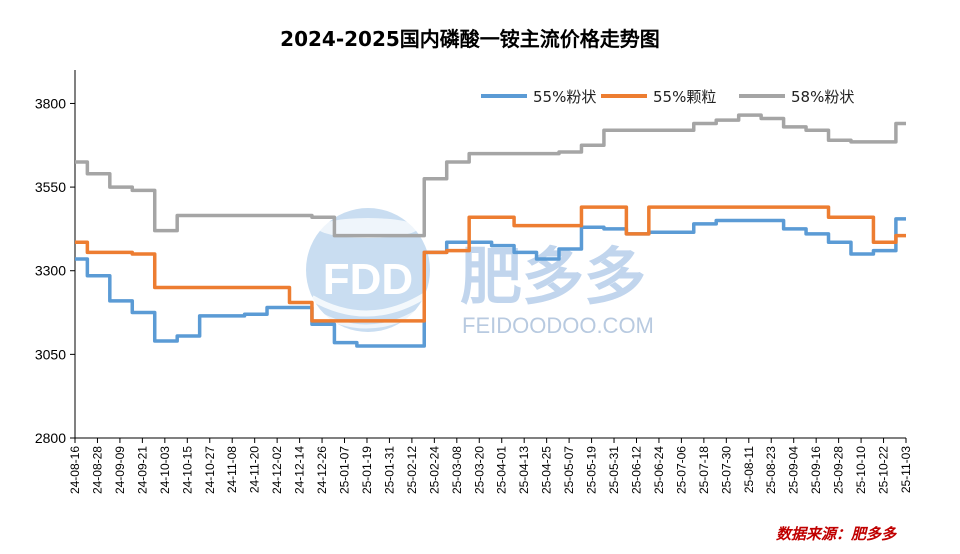 The image size is (960, 554). I want to click on x-tick-label: 25-01-07, so click(345, 470).